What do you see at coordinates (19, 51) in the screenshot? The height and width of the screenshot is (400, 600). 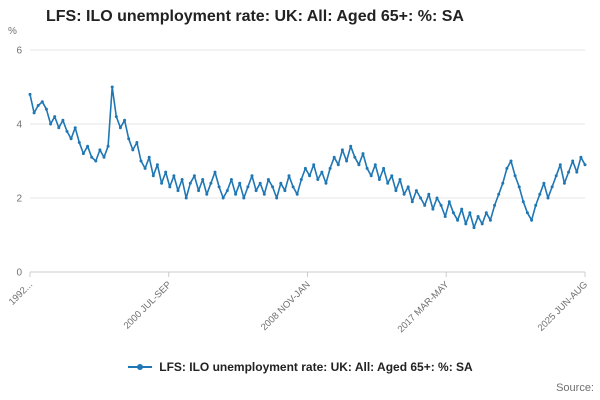 I see `y-tick-label: 6` at bounding box center [19, 51].